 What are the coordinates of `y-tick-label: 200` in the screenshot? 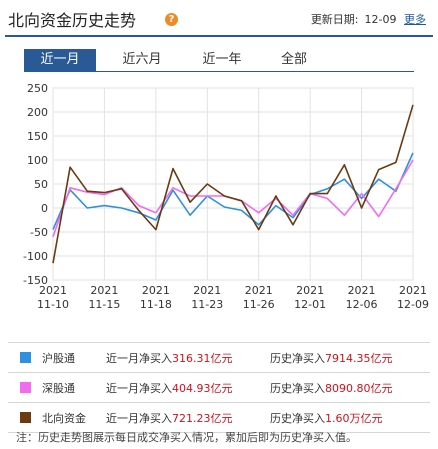 It's located at (37, 112).